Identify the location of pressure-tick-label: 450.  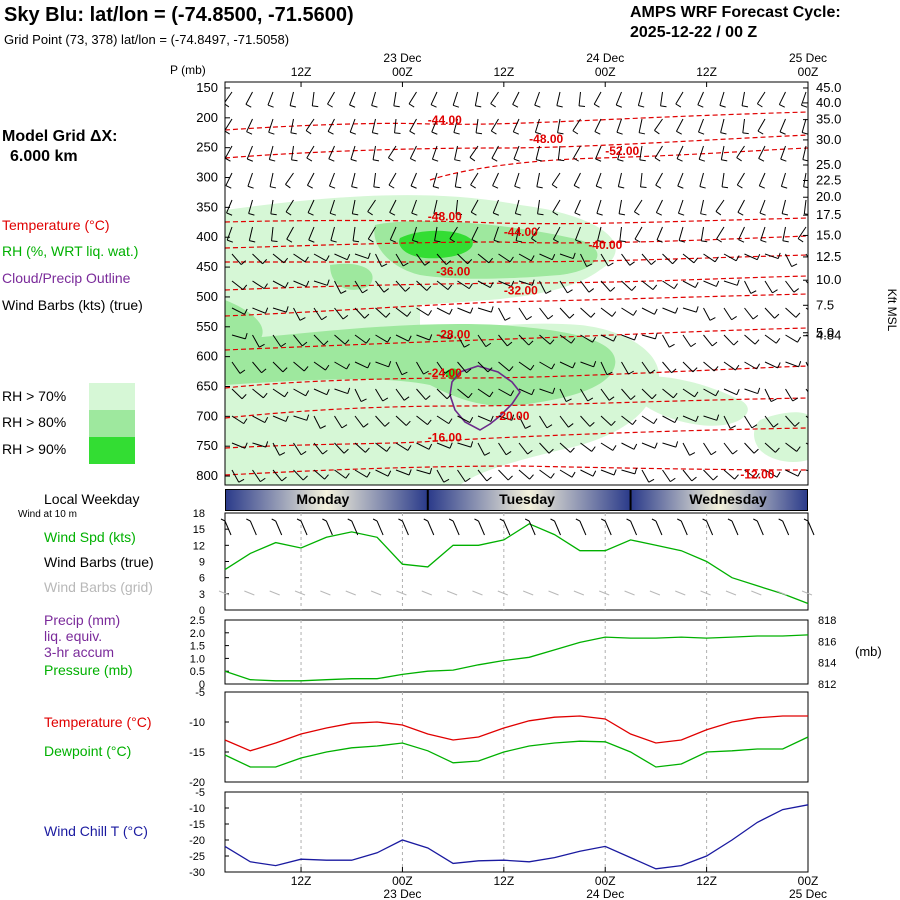
(207, 266).